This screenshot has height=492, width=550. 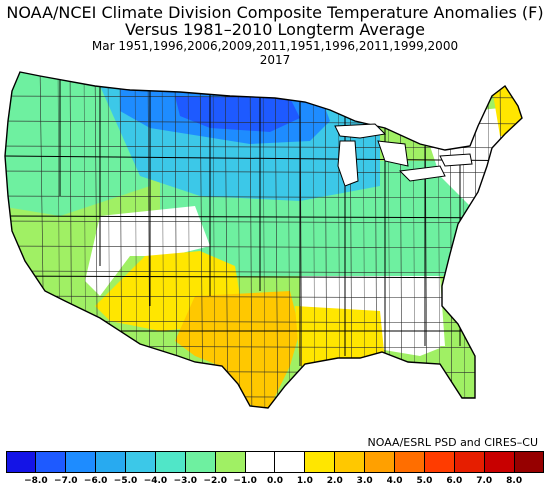 I want to click on target-year: 2017, so click(x=275, y=60).